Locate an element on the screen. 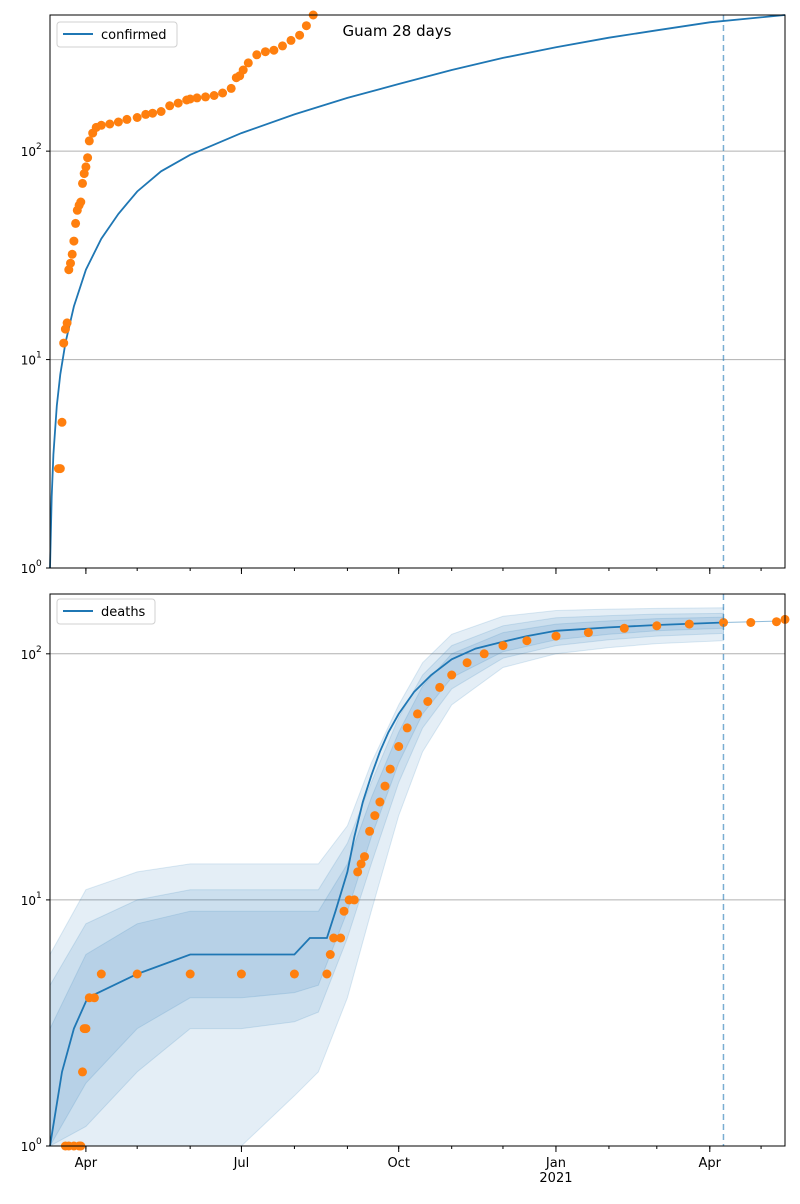  deaths-y-tick-exponent: 2 is located at coordinates (39, 650).